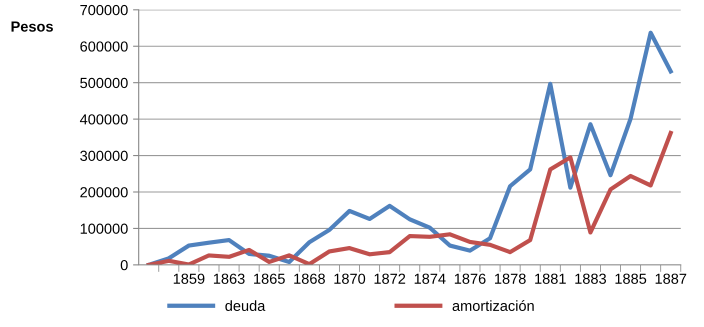  Describe the element at coordinates (430, 279) in the screenshot. I see `x-tick-label: 1874` at that location.